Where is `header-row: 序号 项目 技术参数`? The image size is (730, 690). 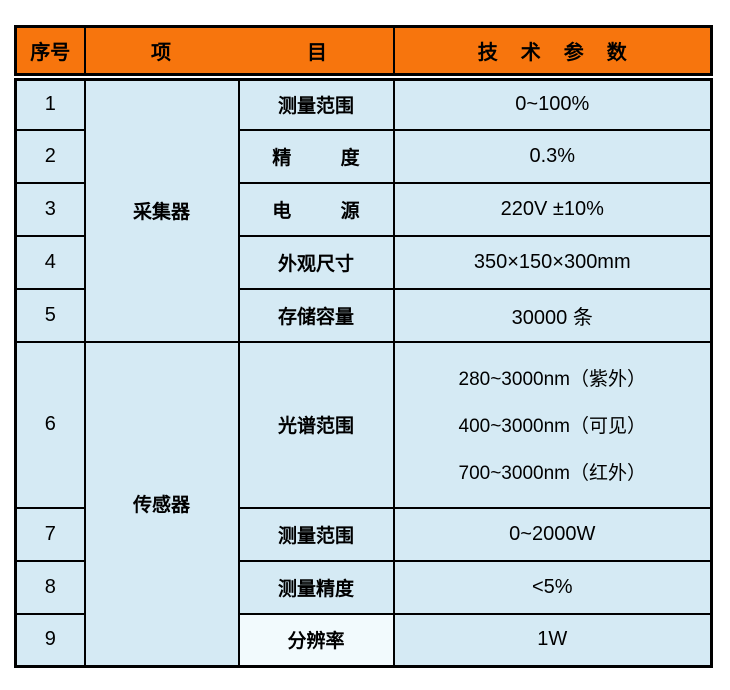 header-row: 序号 项目 技术参数 is located at coordinates (363, 53).